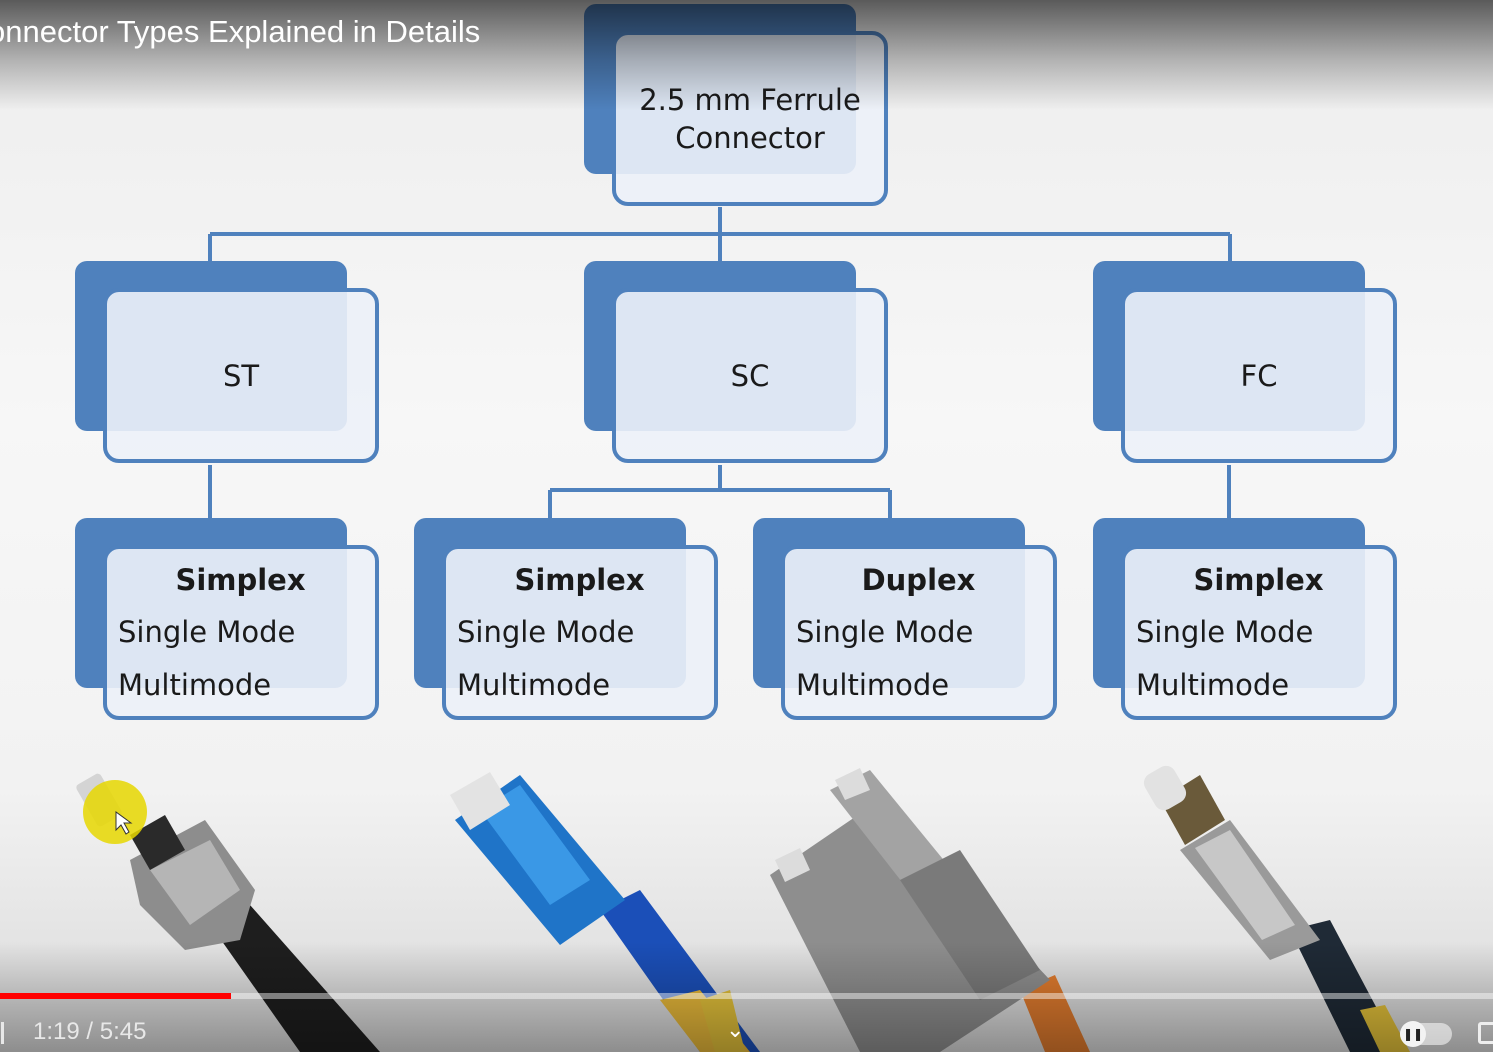  I want to click on sc-duplex-connector-photo, so click(895, 910).